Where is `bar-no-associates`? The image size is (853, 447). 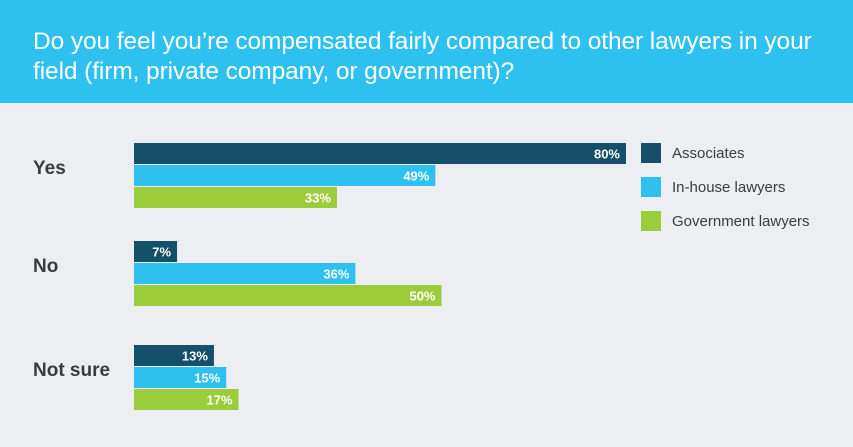
bar-no-associates is located at coordinates (156, 251).